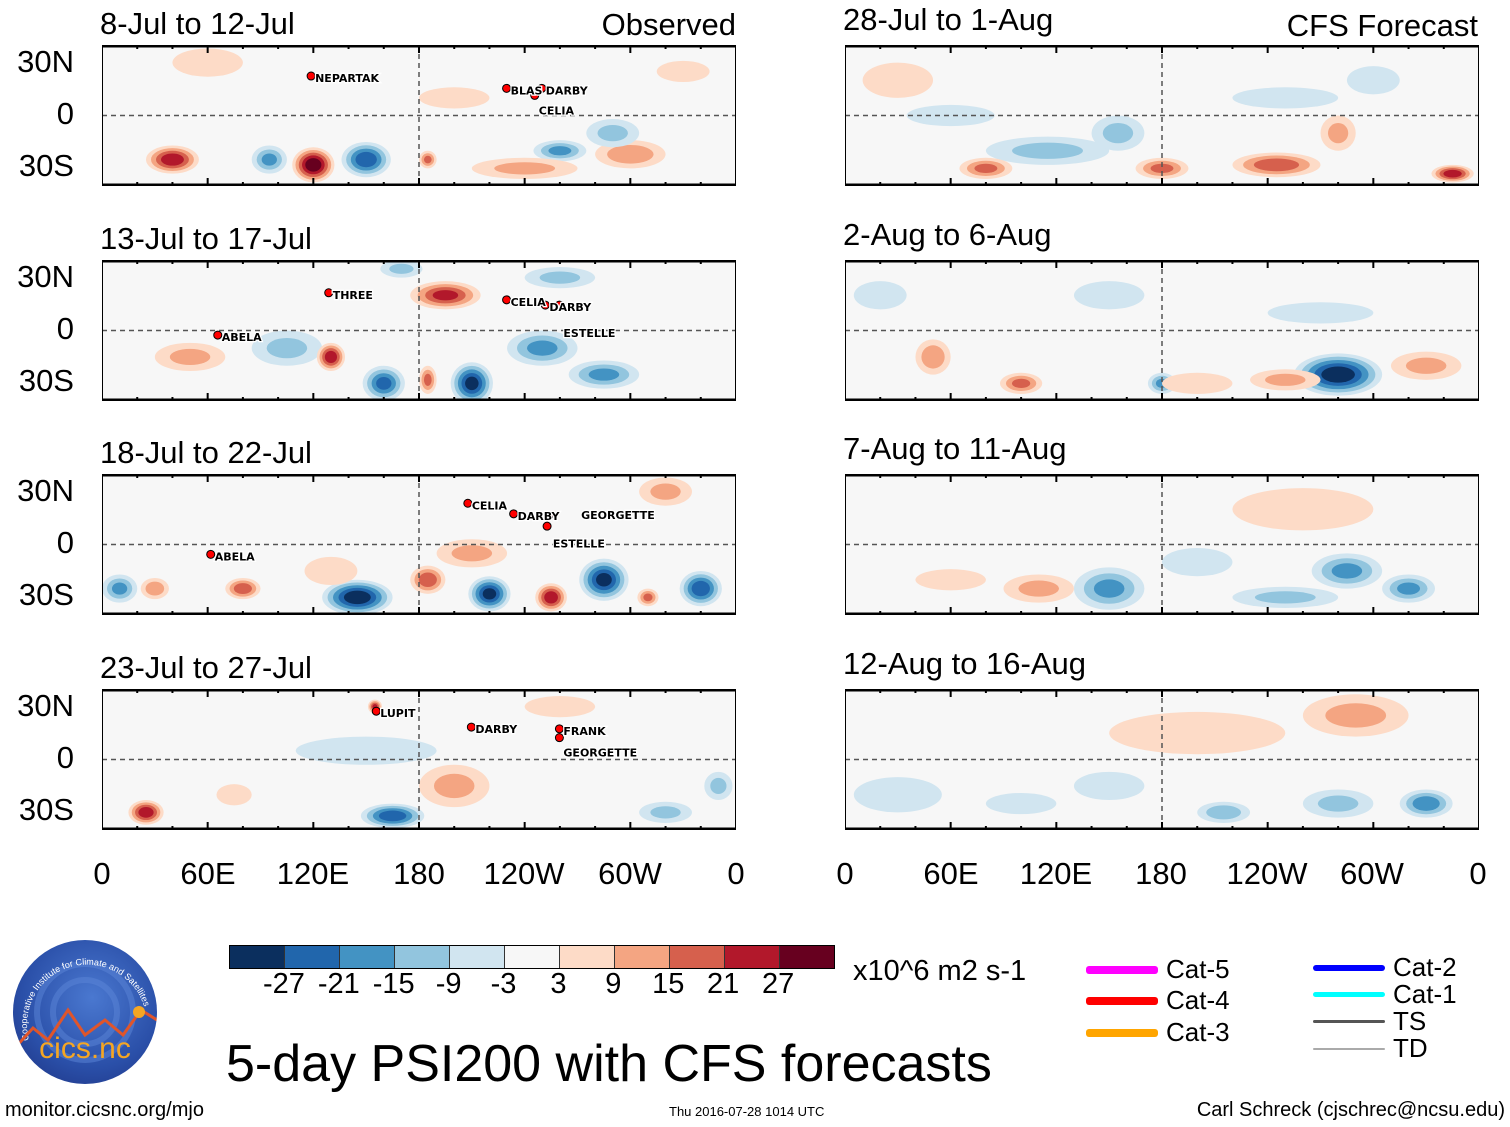 Image resolution: width=1510 pixels, height=1127 pixels. Describe the element at coordinates (668, 24) in the screenshot. I see `observed-label: Observed` at that location.